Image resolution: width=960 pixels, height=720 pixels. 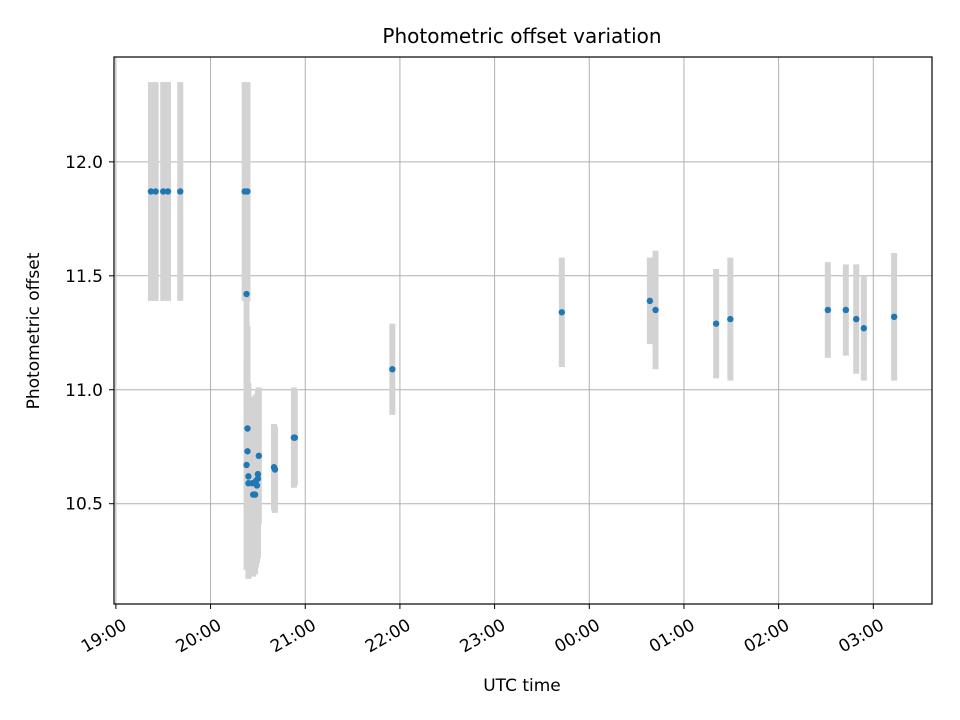 What do you see at coordinates (34, 330) in the screenshot?
I see `y-axis-label: Photometric offset` at bounding box center [34, 330].